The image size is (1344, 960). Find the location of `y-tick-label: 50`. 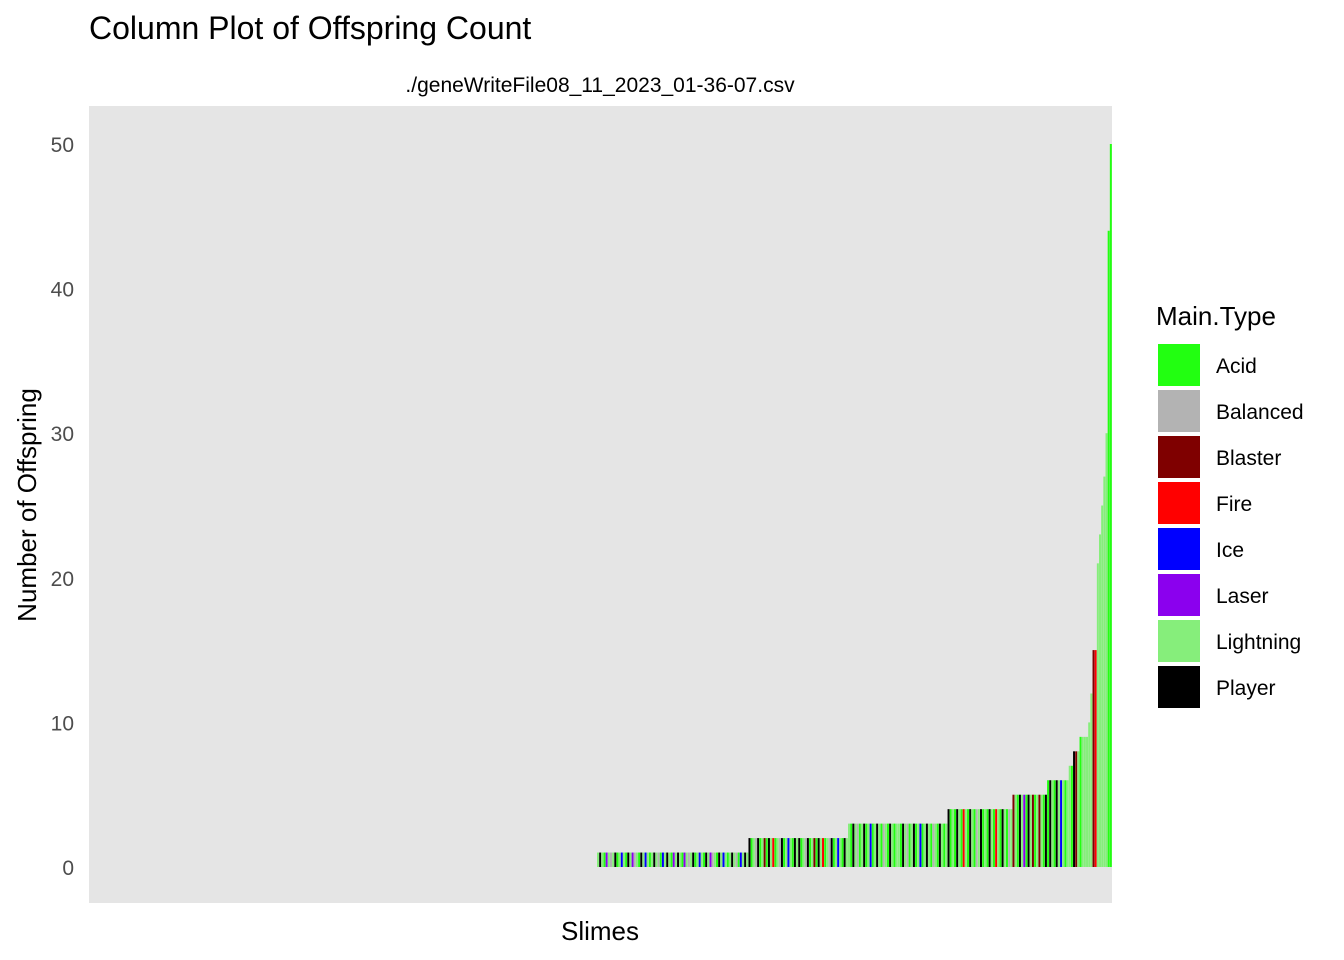

y-tick-label: 50 is located at coordinates (62, 145).